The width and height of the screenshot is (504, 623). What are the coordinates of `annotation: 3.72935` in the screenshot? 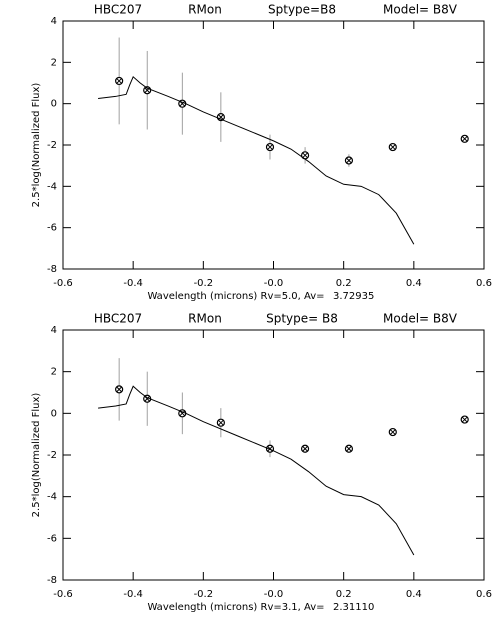 It's located at (353, 296).